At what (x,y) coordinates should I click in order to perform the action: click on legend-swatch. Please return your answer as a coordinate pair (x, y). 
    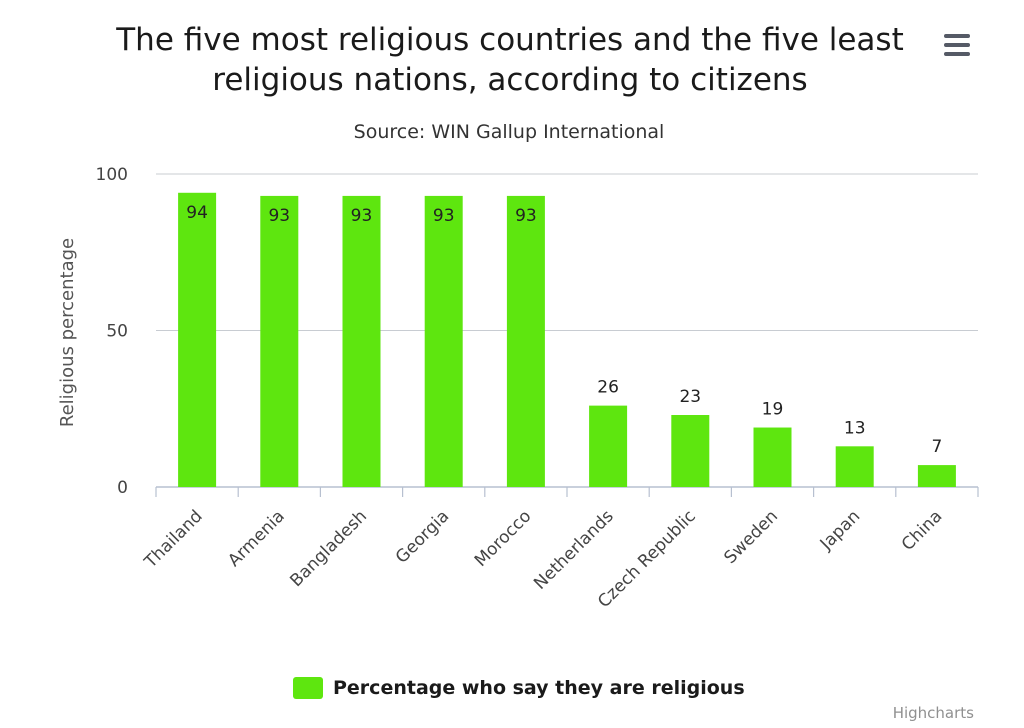
    Looking at the image, I should click on (308, 688).